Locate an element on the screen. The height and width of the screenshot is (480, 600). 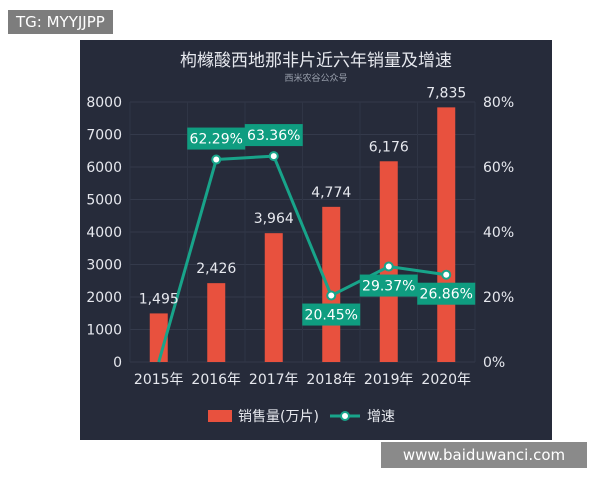
y-left-tick-label: 8000 is located at coordinates (104, 103).